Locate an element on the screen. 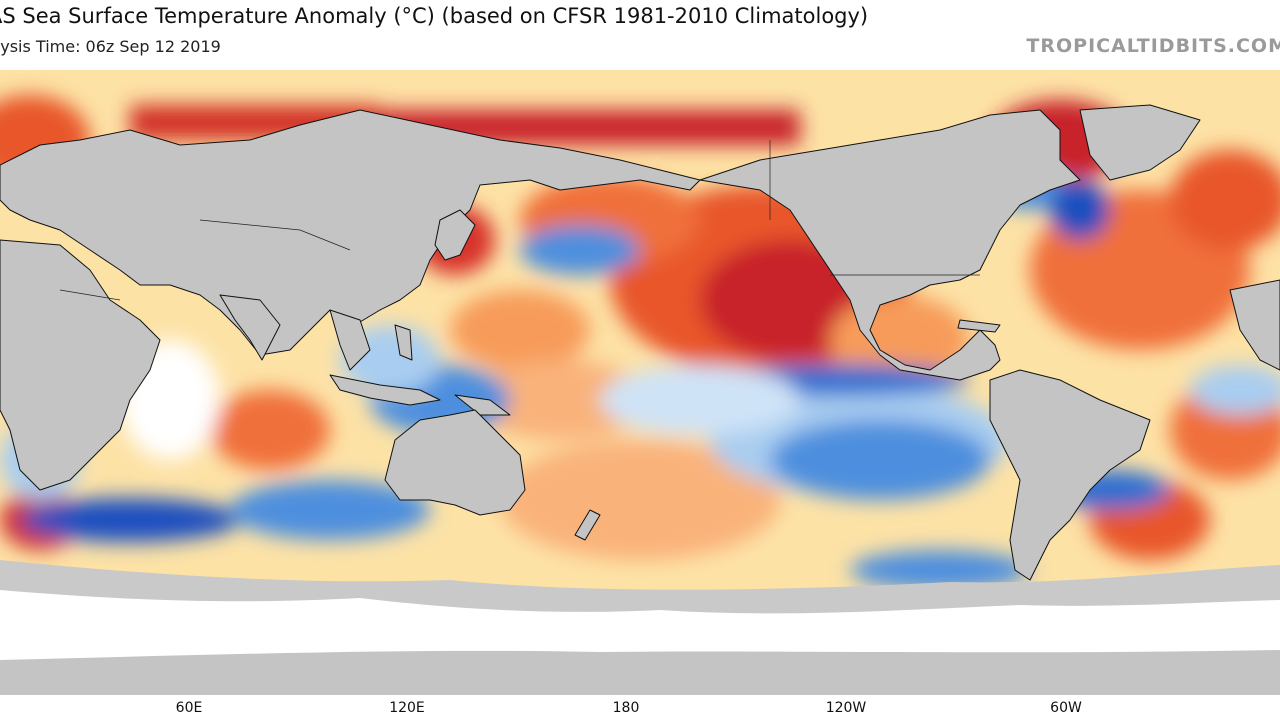 The image size is (1280, 720). se-asia is located at coordinates (350, 340).